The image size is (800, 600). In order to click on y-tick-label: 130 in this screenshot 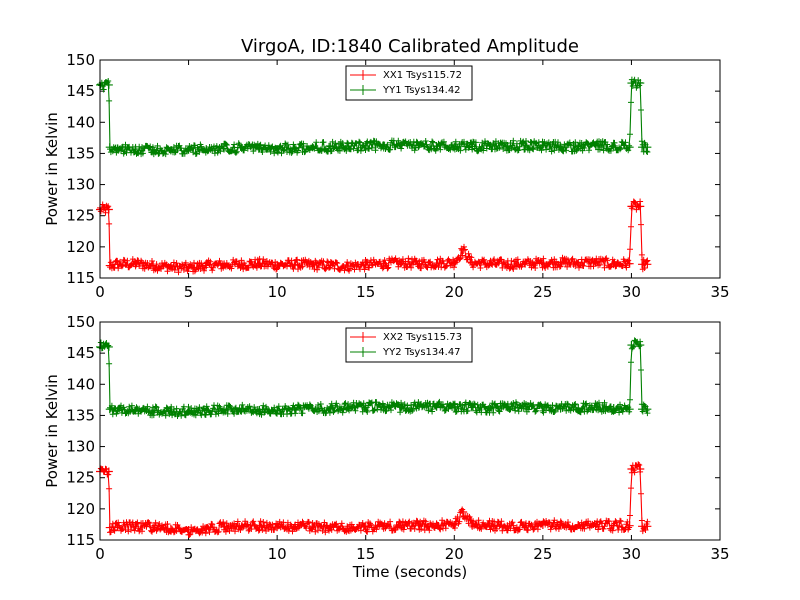, I will do `click(80, 185)`.